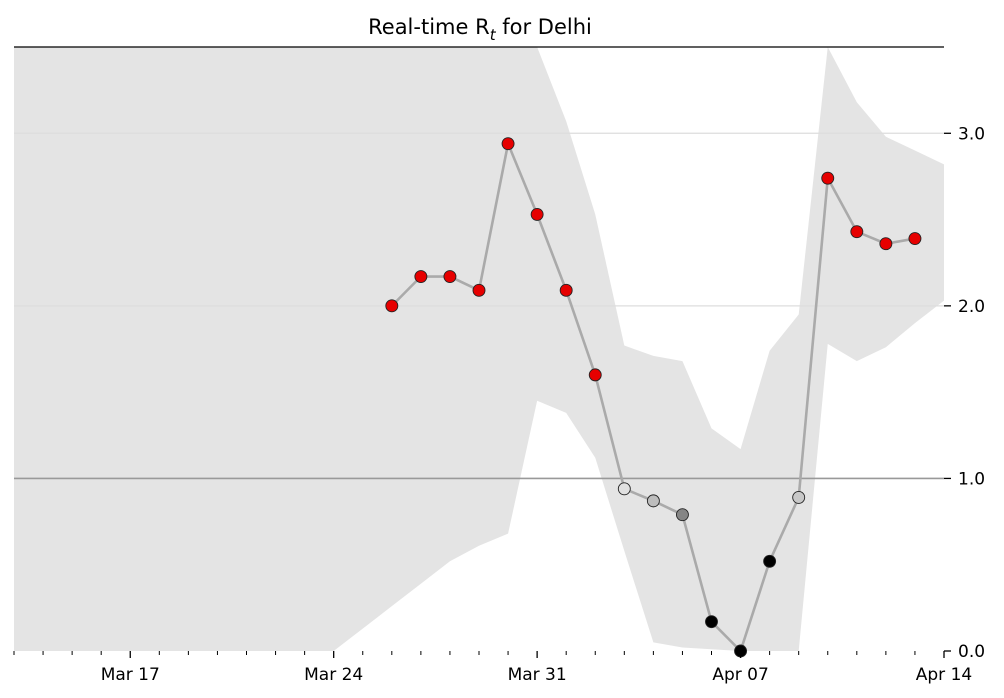 The width and height of the screenshot is (1004, 698). What do you see at coordinates (971, 652) in the screenshot?
I see `y-tick-label: 0.0` at bounding box center [971, 652].